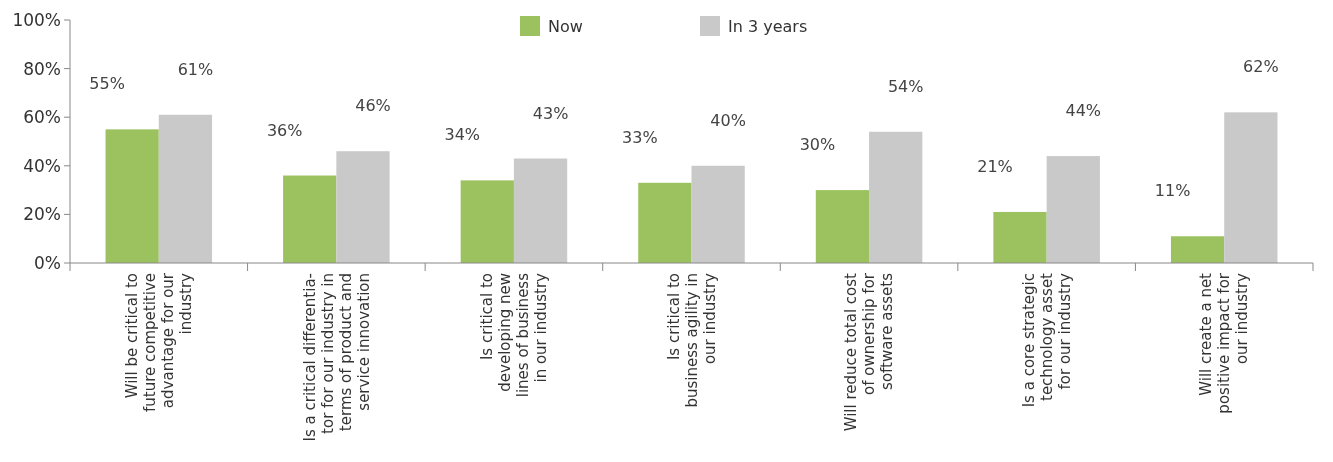 The height and width of the screenshot is (462, 1333). I want to click on data-label: 30%, so click(817, 145).